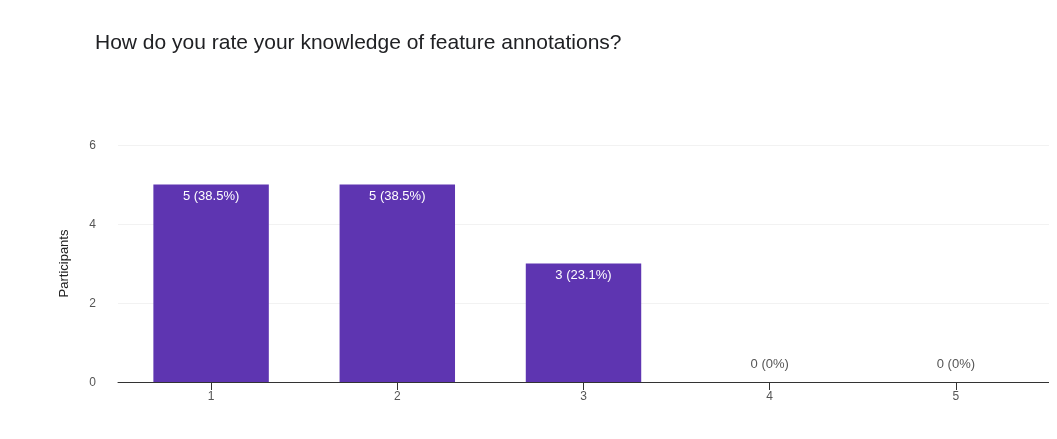 The width and height of the screenshot is (1057, 439). What do you see at coordinates (358, 41) in the screenshot?
I see `chart-title: How do you rate your knowledge of feature annotations?` at bounding box center [358, 41].